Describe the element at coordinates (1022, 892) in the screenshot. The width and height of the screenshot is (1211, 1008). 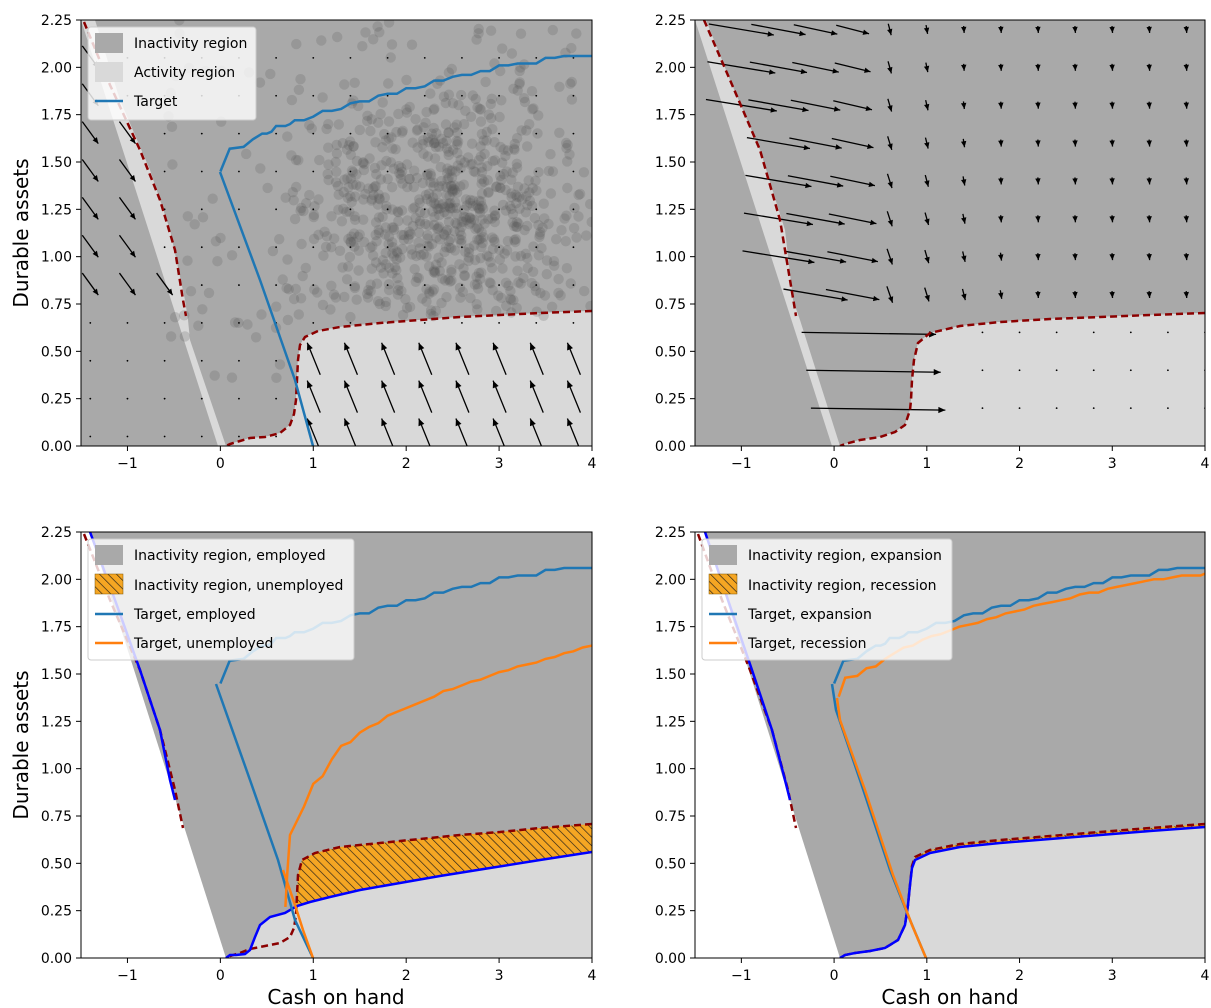
I see `activity-region` at that location.